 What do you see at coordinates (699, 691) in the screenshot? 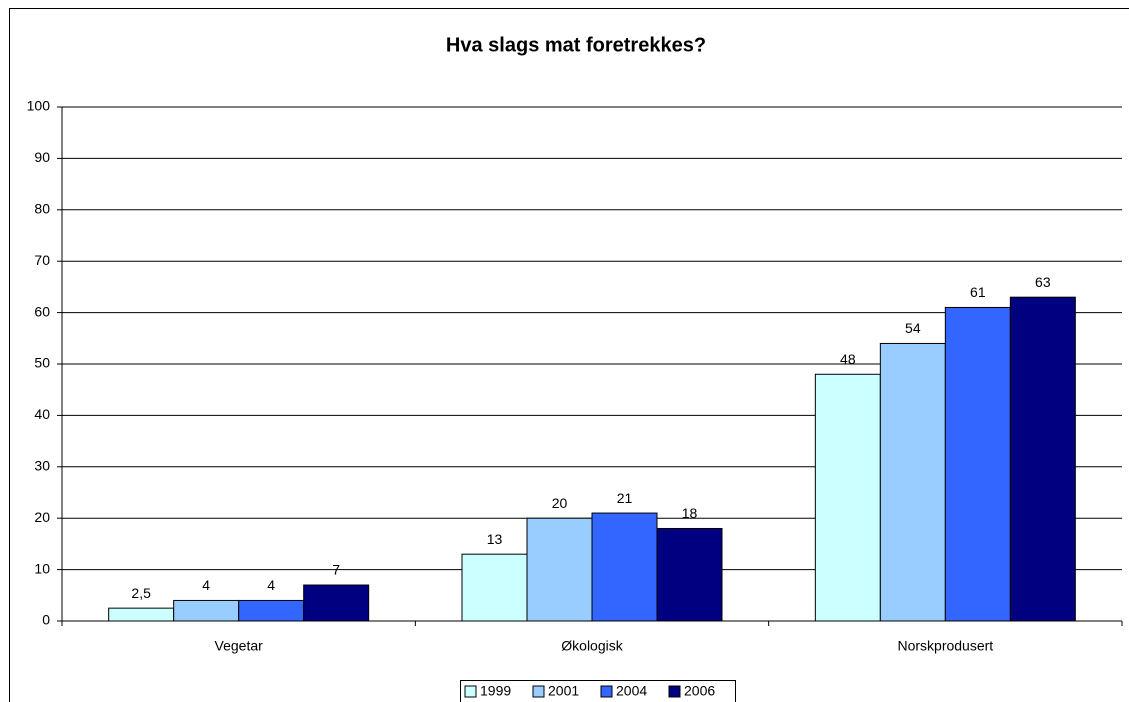
I see `legend-label: 2006` at bounding box center [699, 691].